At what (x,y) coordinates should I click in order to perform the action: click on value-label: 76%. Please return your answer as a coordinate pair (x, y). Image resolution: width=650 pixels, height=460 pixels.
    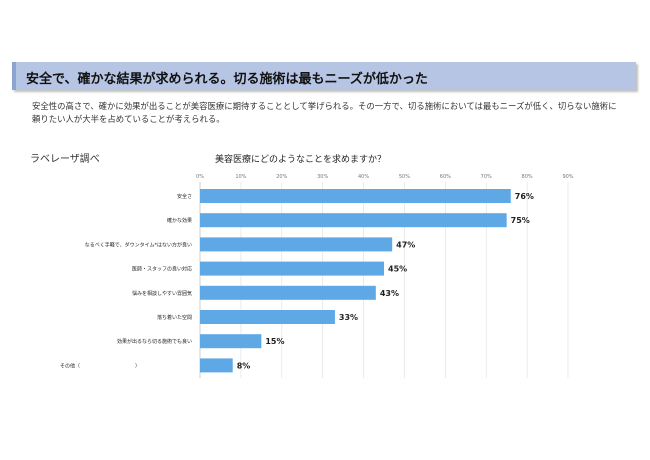
    Looking at the image, I should click on (524, 196).